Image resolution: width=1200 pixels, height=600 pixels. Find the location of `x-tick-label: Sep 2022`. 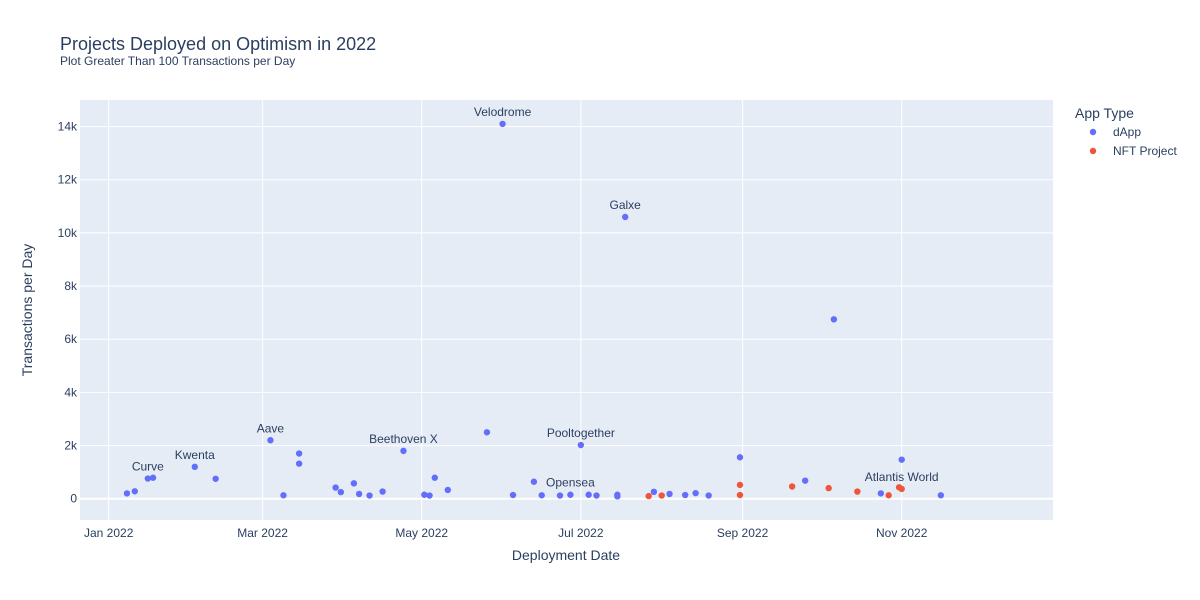

x-tick-label: Sep 2022 is located at coordinates (743, 533).